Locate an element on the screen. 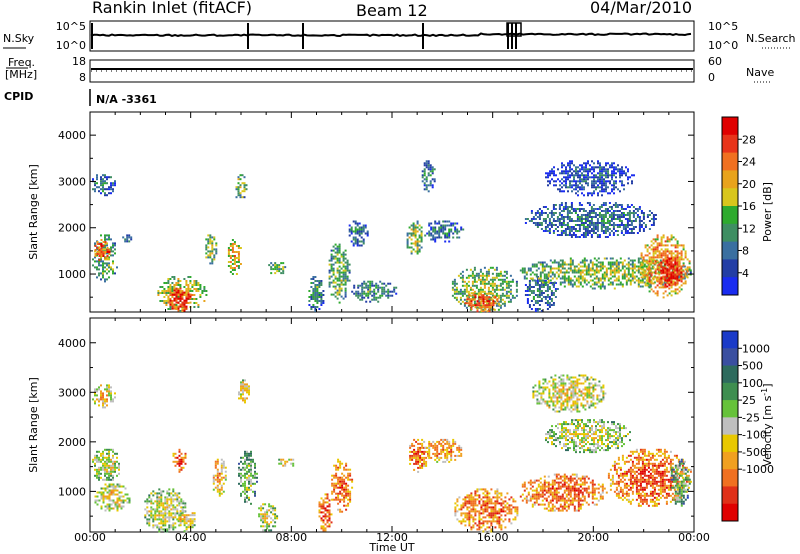  noise-tick-low-right: 10^0 is located at coordinates (723, 45).